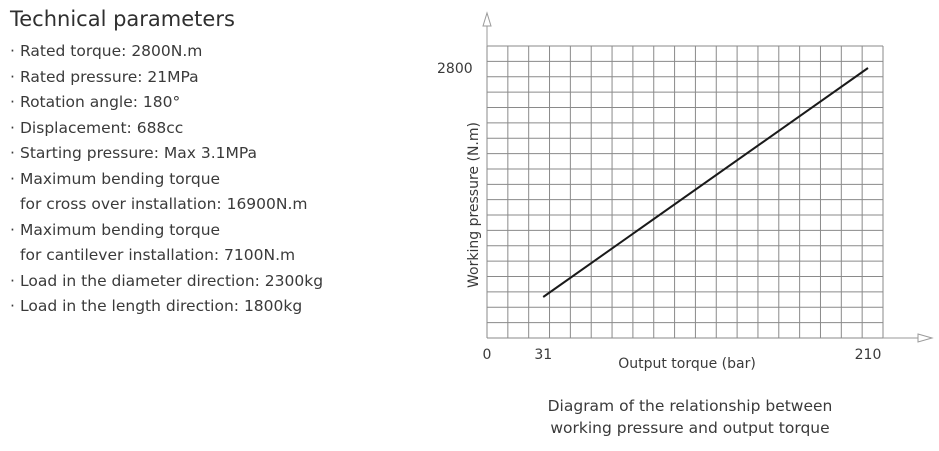  Describe the element at coordinates (925, 338) in the screenshot. I see `x-axis-arrow-icon` at that location.